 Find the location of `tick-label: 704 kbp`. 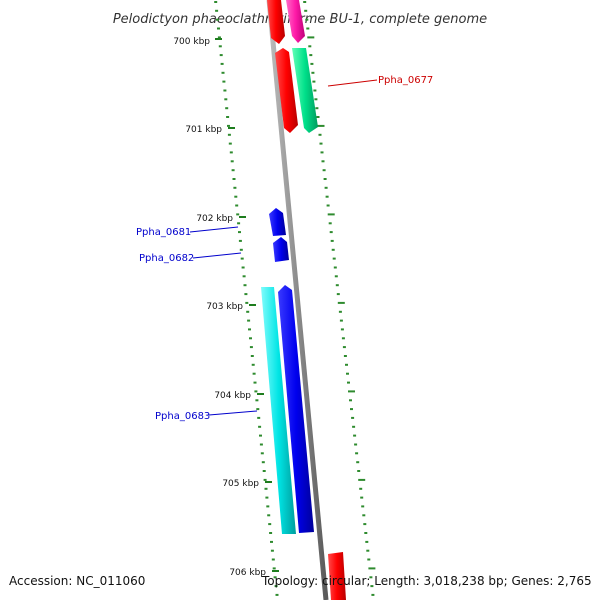

tick-label: 704 kbp is located at coordinates (232, 396).